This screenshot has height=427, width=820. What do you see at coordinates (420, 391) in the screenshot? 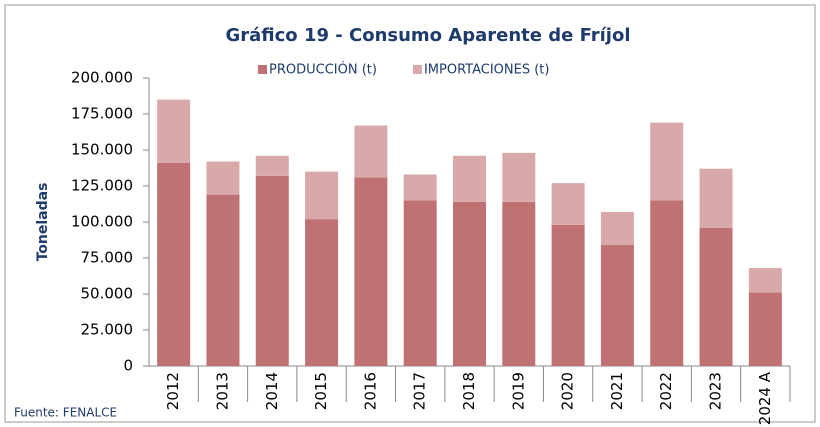
I see `x-tick-label: 2017` at bounding box center [420, 391].